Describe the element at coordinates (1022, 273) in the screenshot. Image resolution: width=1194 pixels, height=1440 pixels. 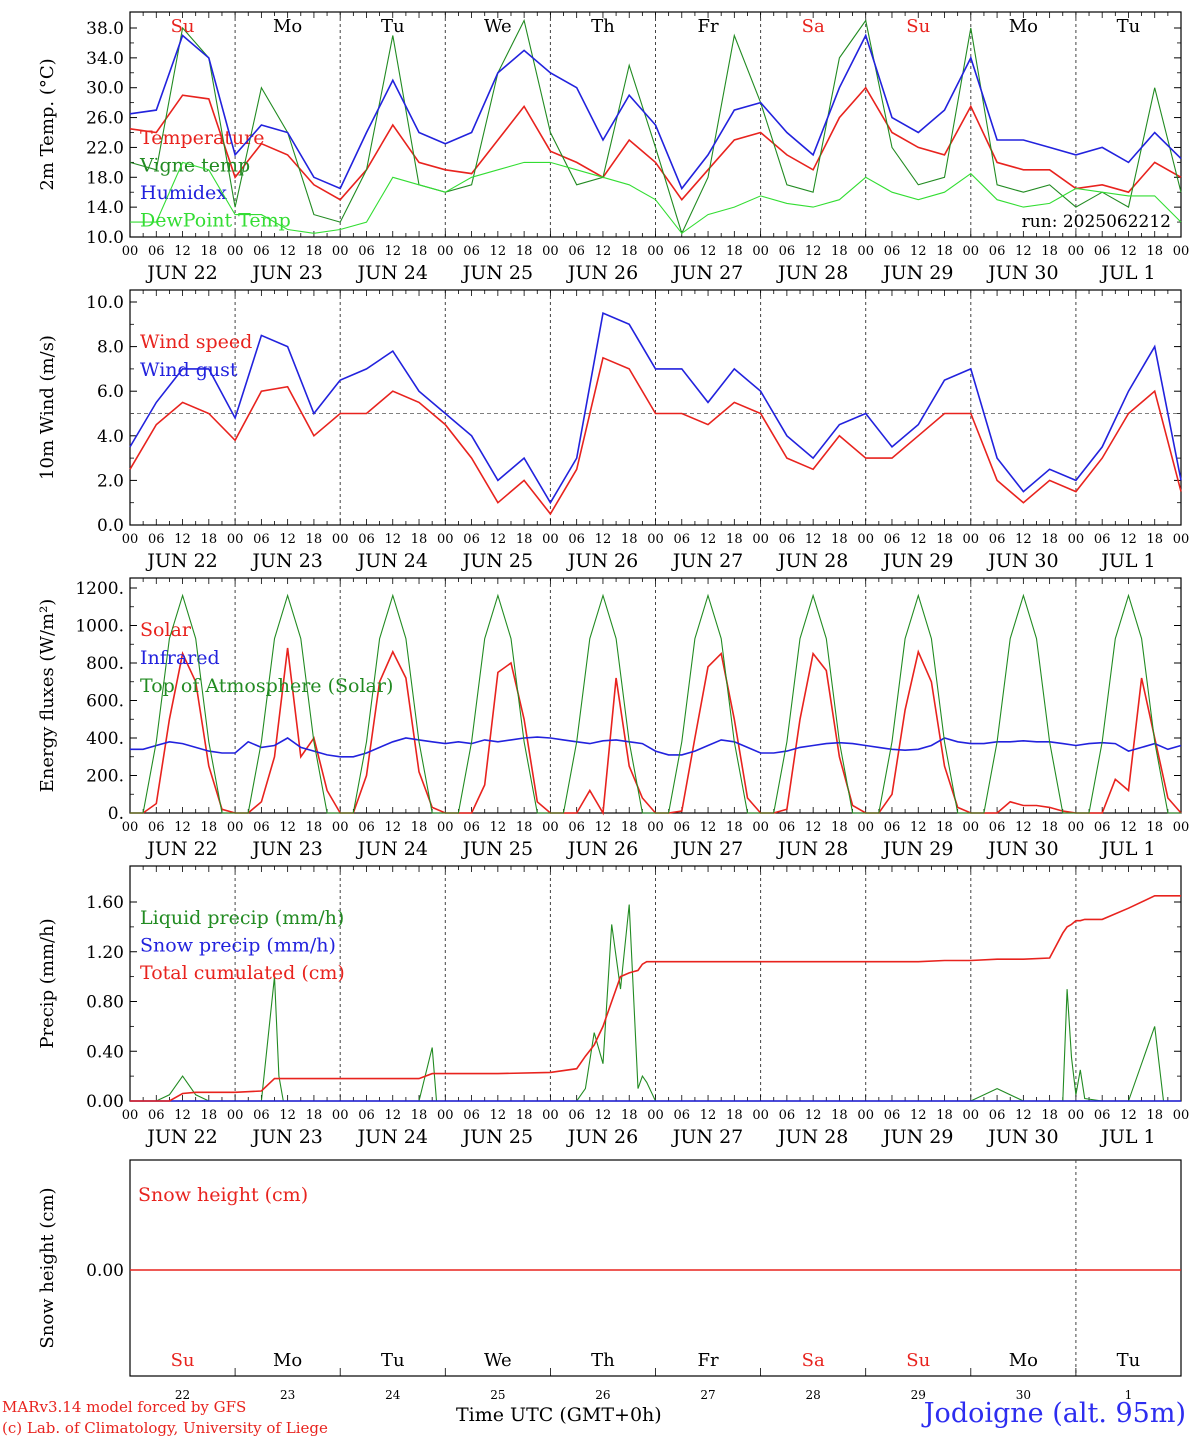
I see `temp-date-label: JUN 30` at that location.